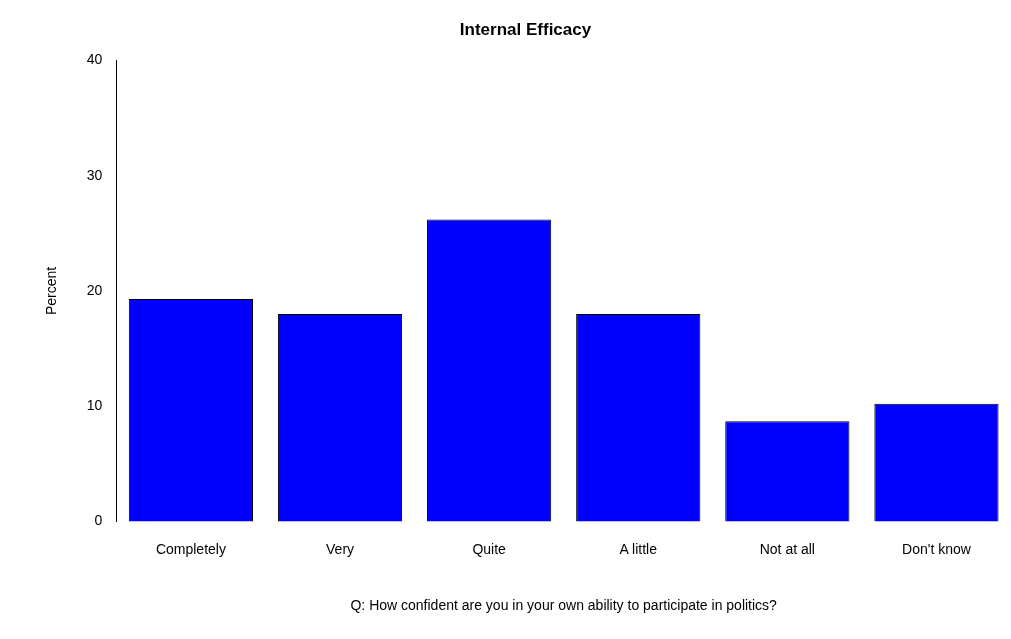 Image resolution: width=1011 pixels, height=639 pixels. I want to click on y-tick-label: 40, so click(94, 59).